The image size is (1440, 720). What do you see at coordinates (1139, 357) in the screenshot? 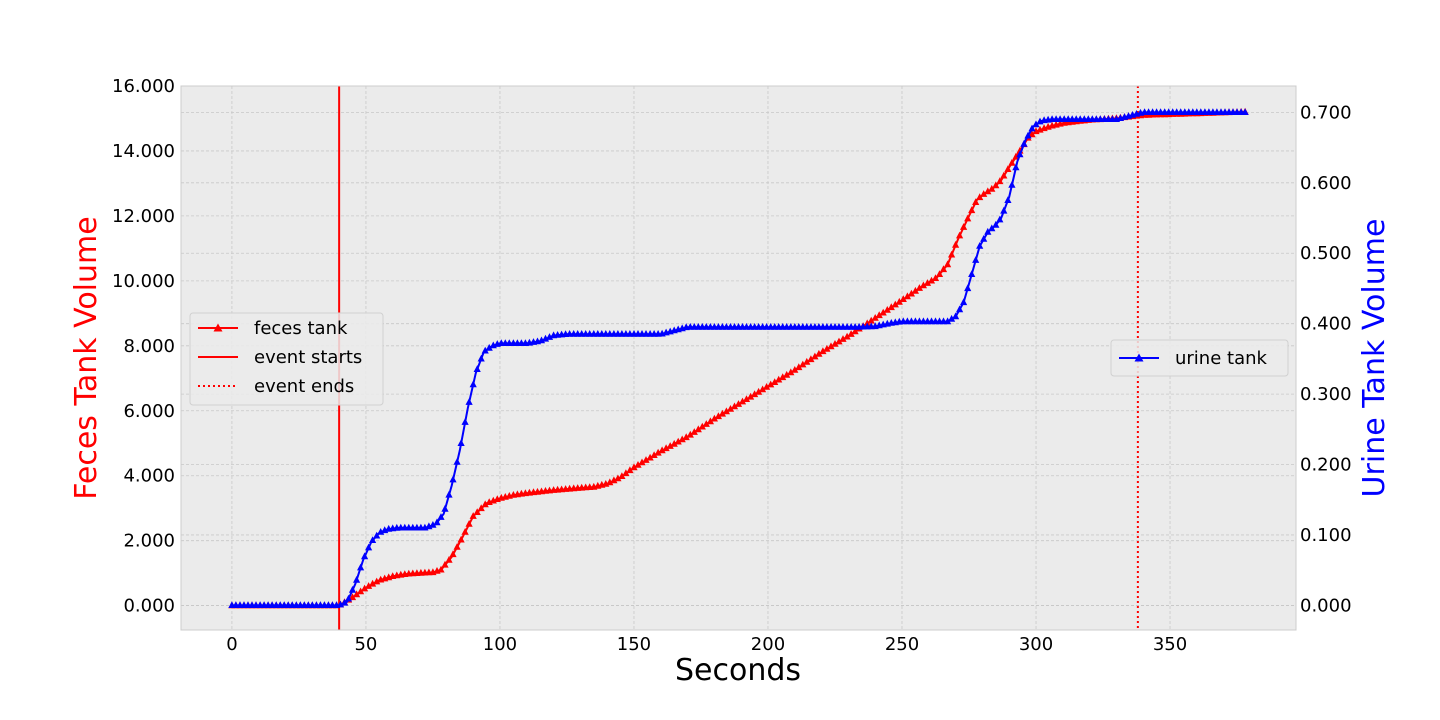
I see `legend-urine-marker` at bounding box center [1139, 357].